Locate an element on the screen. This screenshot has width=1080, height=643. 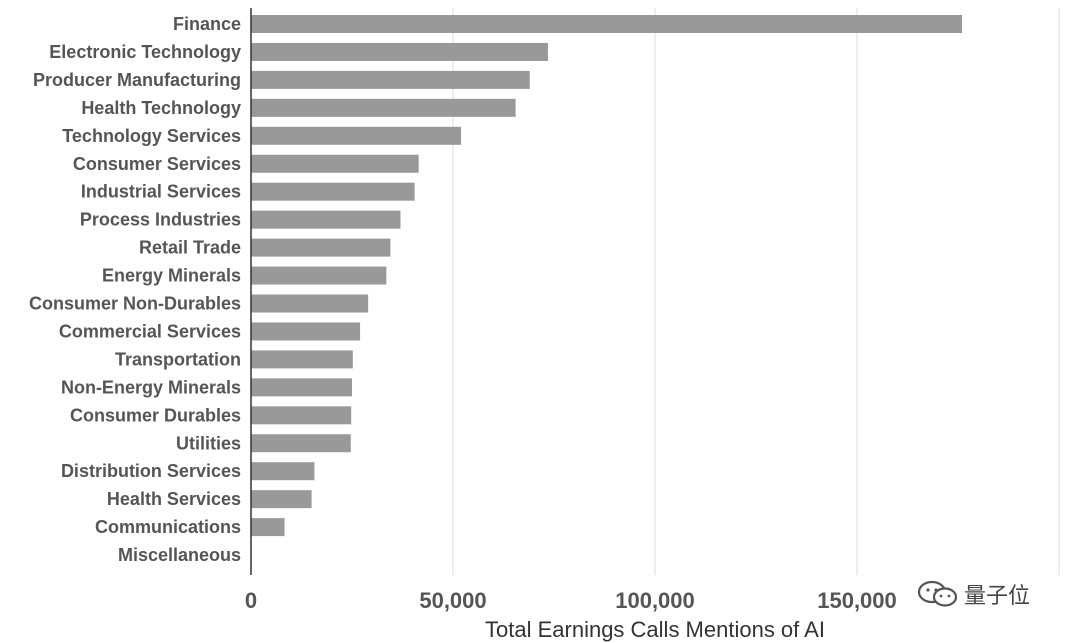
category-label: Distribution Services is located at coordinates (151, 471).